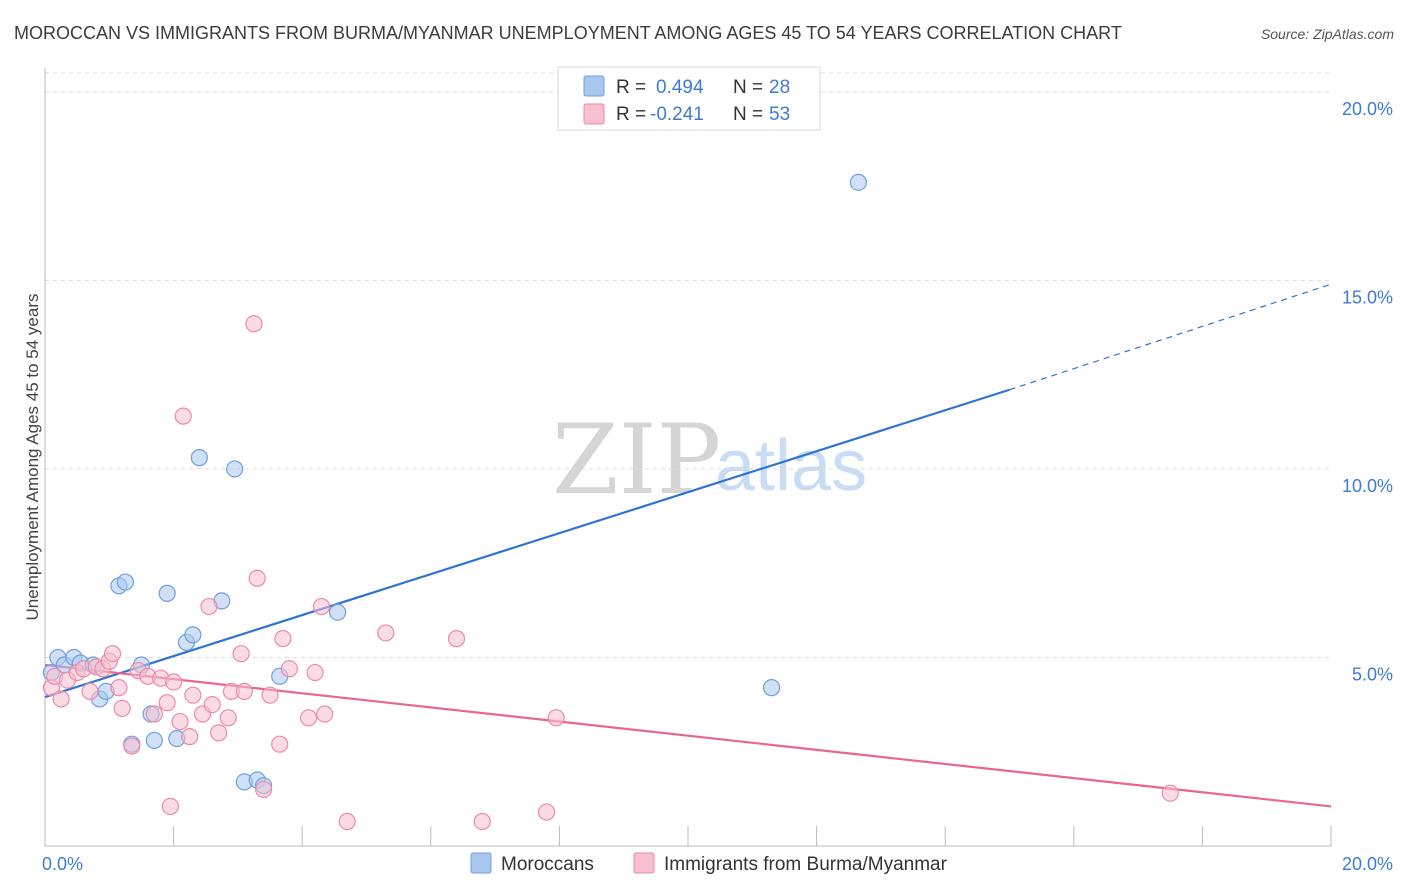 Image resolution: width=1406 pixels, height=892 pixels. I want to click on series-legend-swatch-moroccans, so click(481, 863).